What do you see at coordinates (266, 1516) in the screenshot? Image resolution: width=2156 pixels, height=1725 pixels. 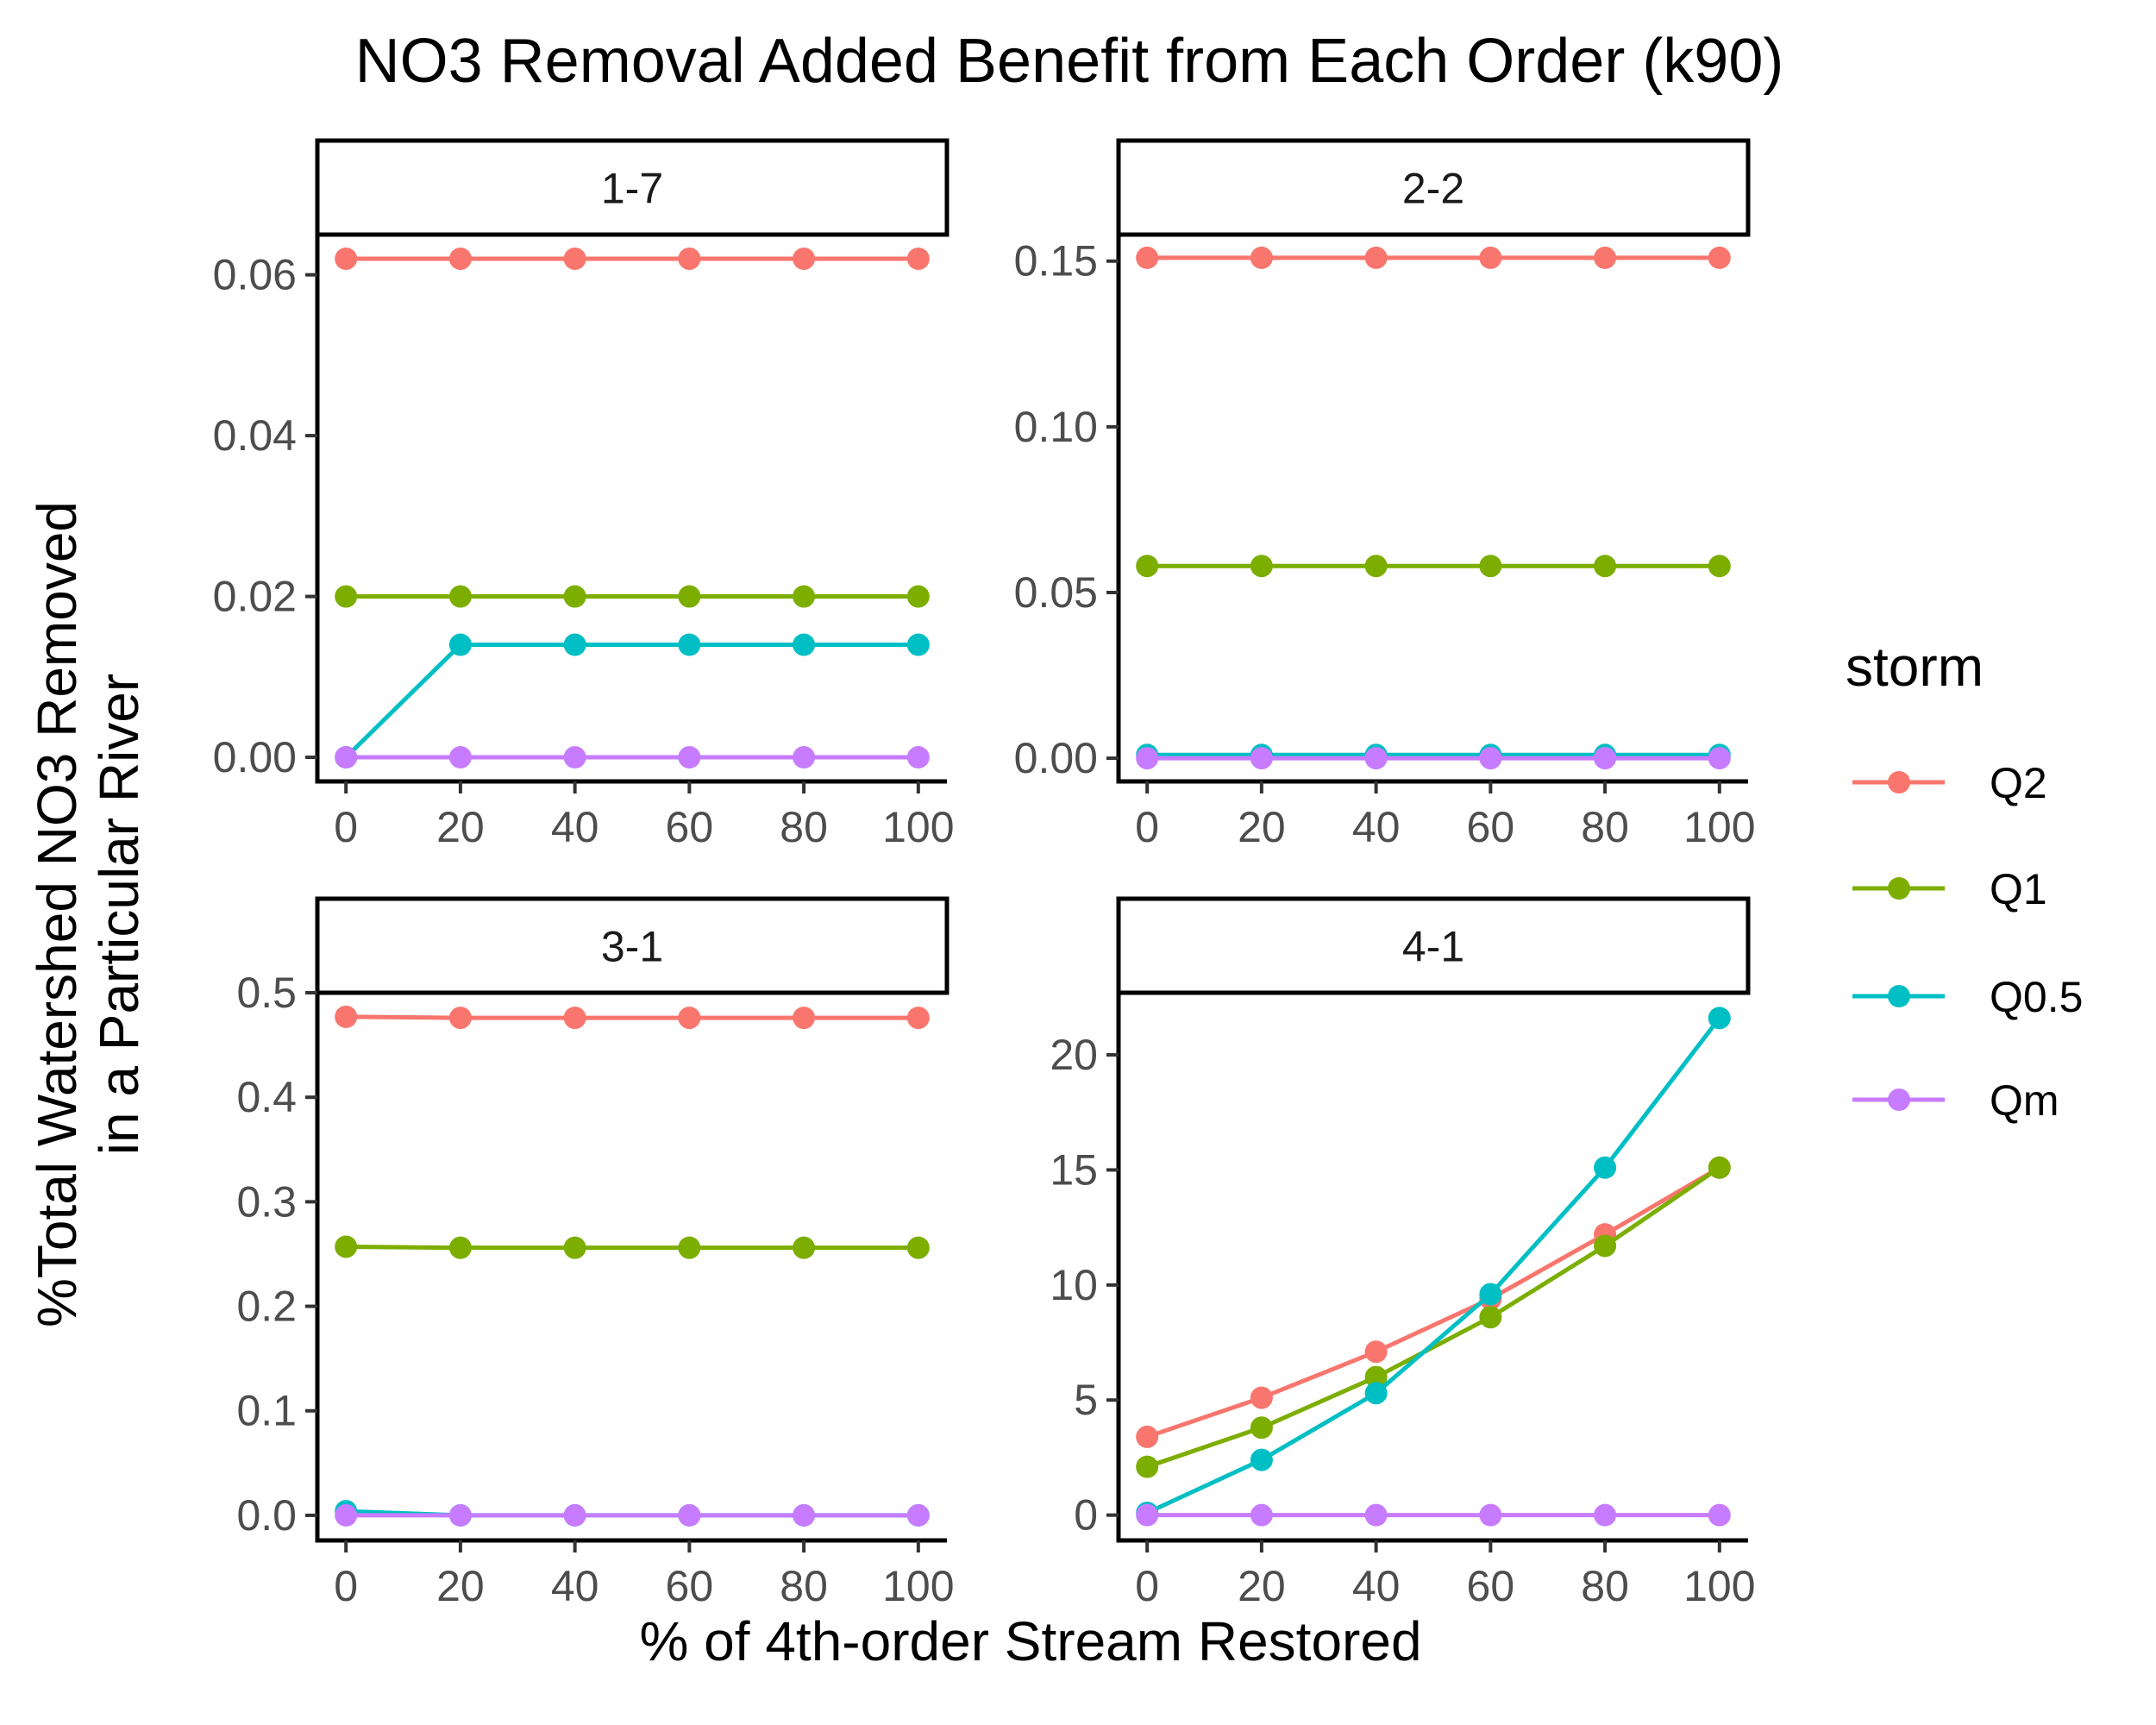 I see `y-tick-label: 0.0` at bounding box center [266, 1516].